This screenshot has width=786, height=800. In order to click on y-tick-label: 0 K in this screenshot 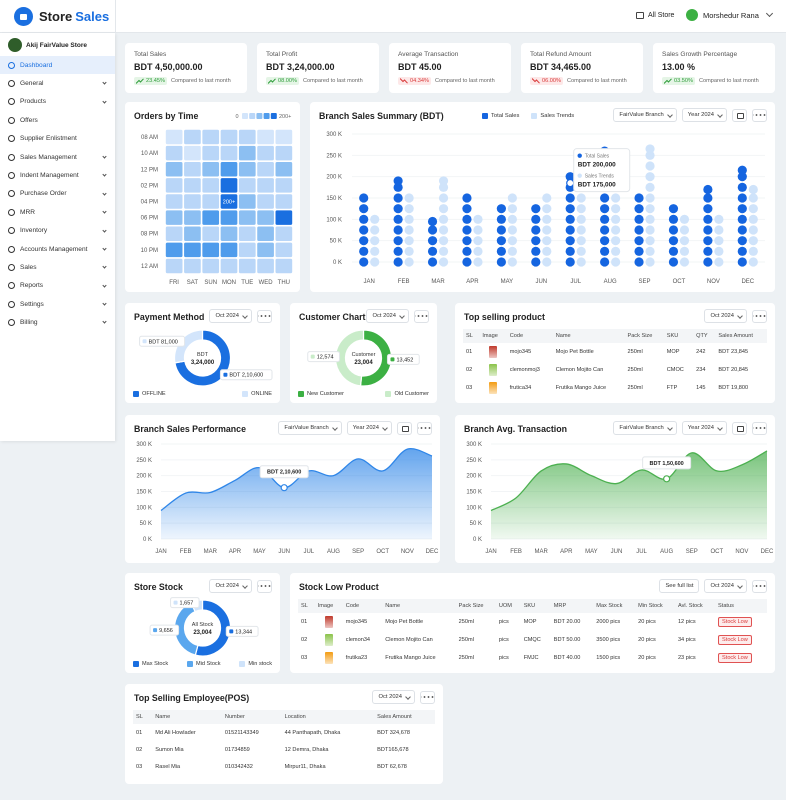, I will do `click(147, 540)`.